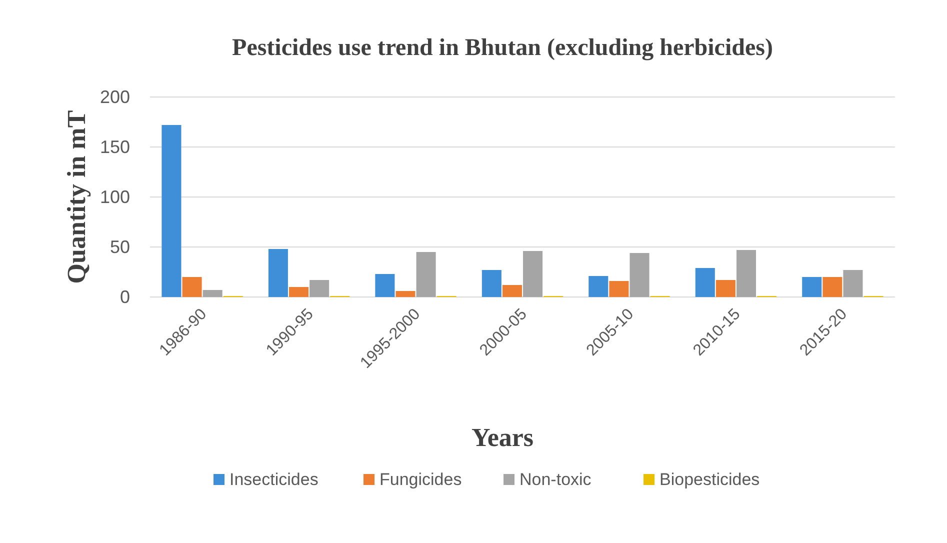  What do you see at coordinates (120, 247) in the screenshot?
I see `y-tick-label: 50` at bounding box center [120, 247].